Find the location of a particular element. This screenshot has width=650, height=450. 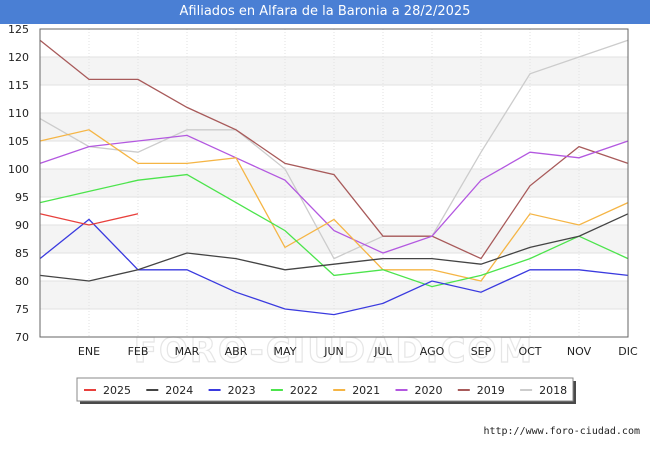

x-tick-label: MAR is located at coordinates (187, 351).